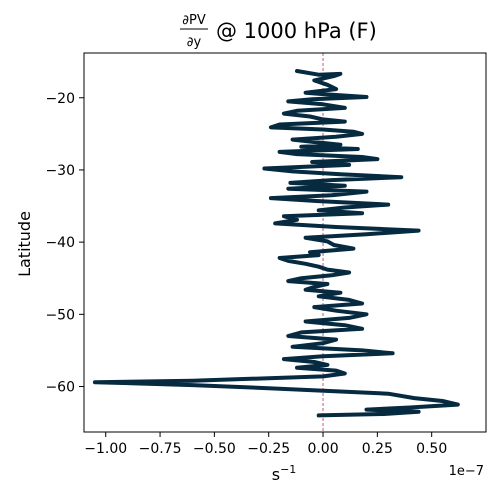 The width and height of the screenshot is (500, 500). What do you see at coordinates (288, 469) in the screenshot?
I see `x-axis-label-superscript: −1` at bounding box center [288, 469].